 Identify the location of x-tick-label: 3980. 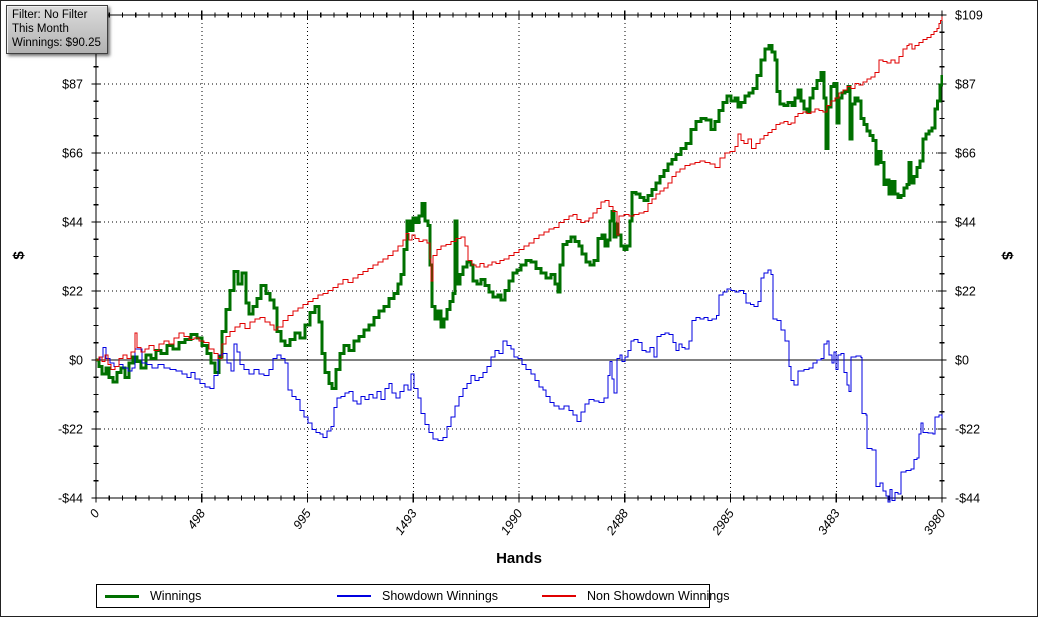
(934, 522).